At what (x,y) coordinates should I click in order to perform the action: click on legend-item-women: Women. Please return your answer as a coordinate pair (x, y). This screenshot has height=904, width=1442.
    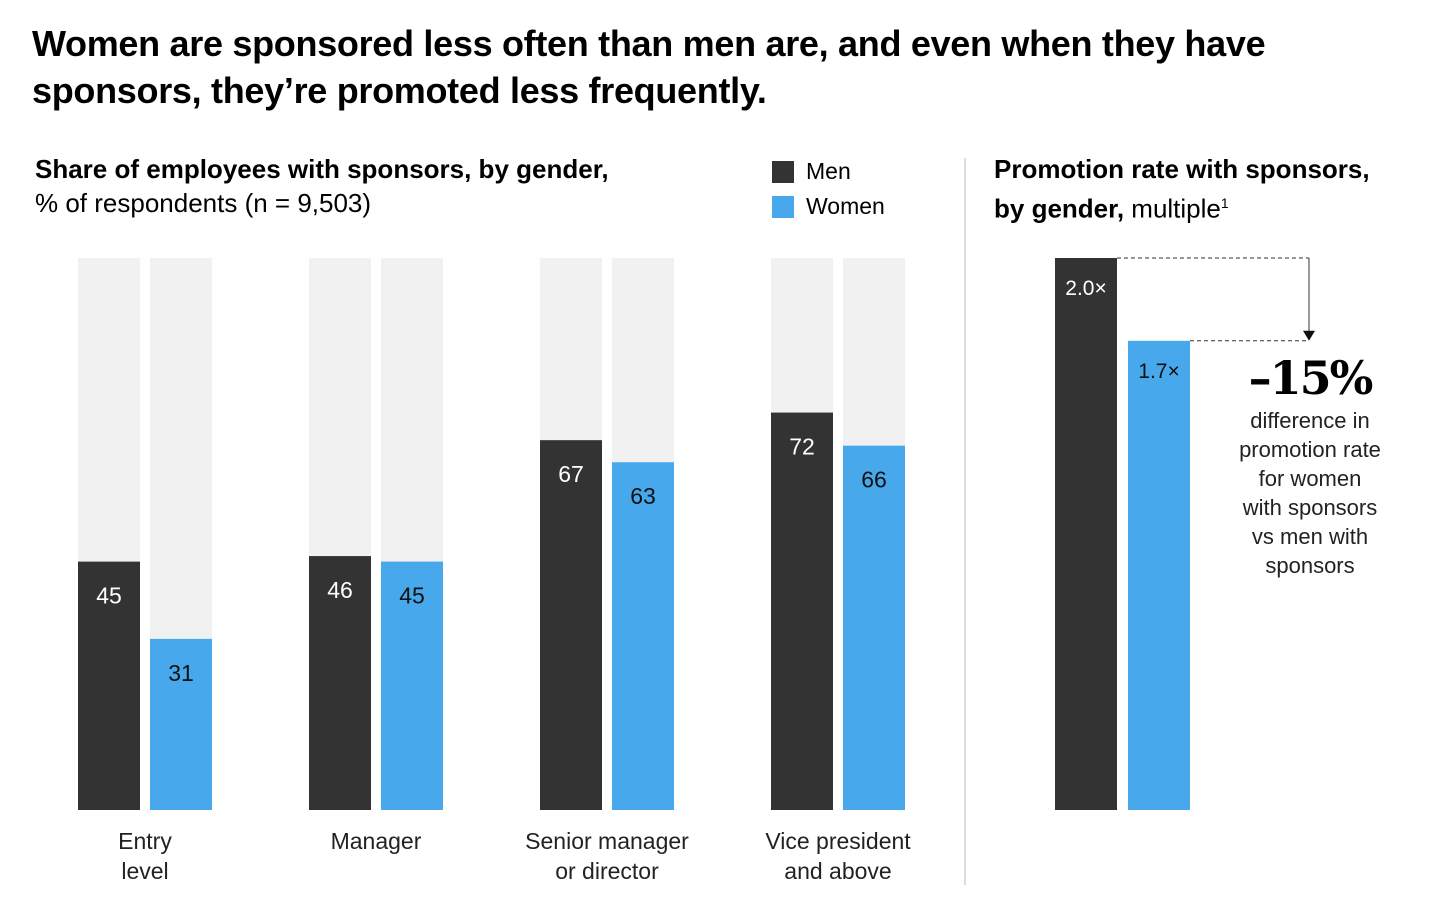
    Looking at the image, I should click on (828, 206).